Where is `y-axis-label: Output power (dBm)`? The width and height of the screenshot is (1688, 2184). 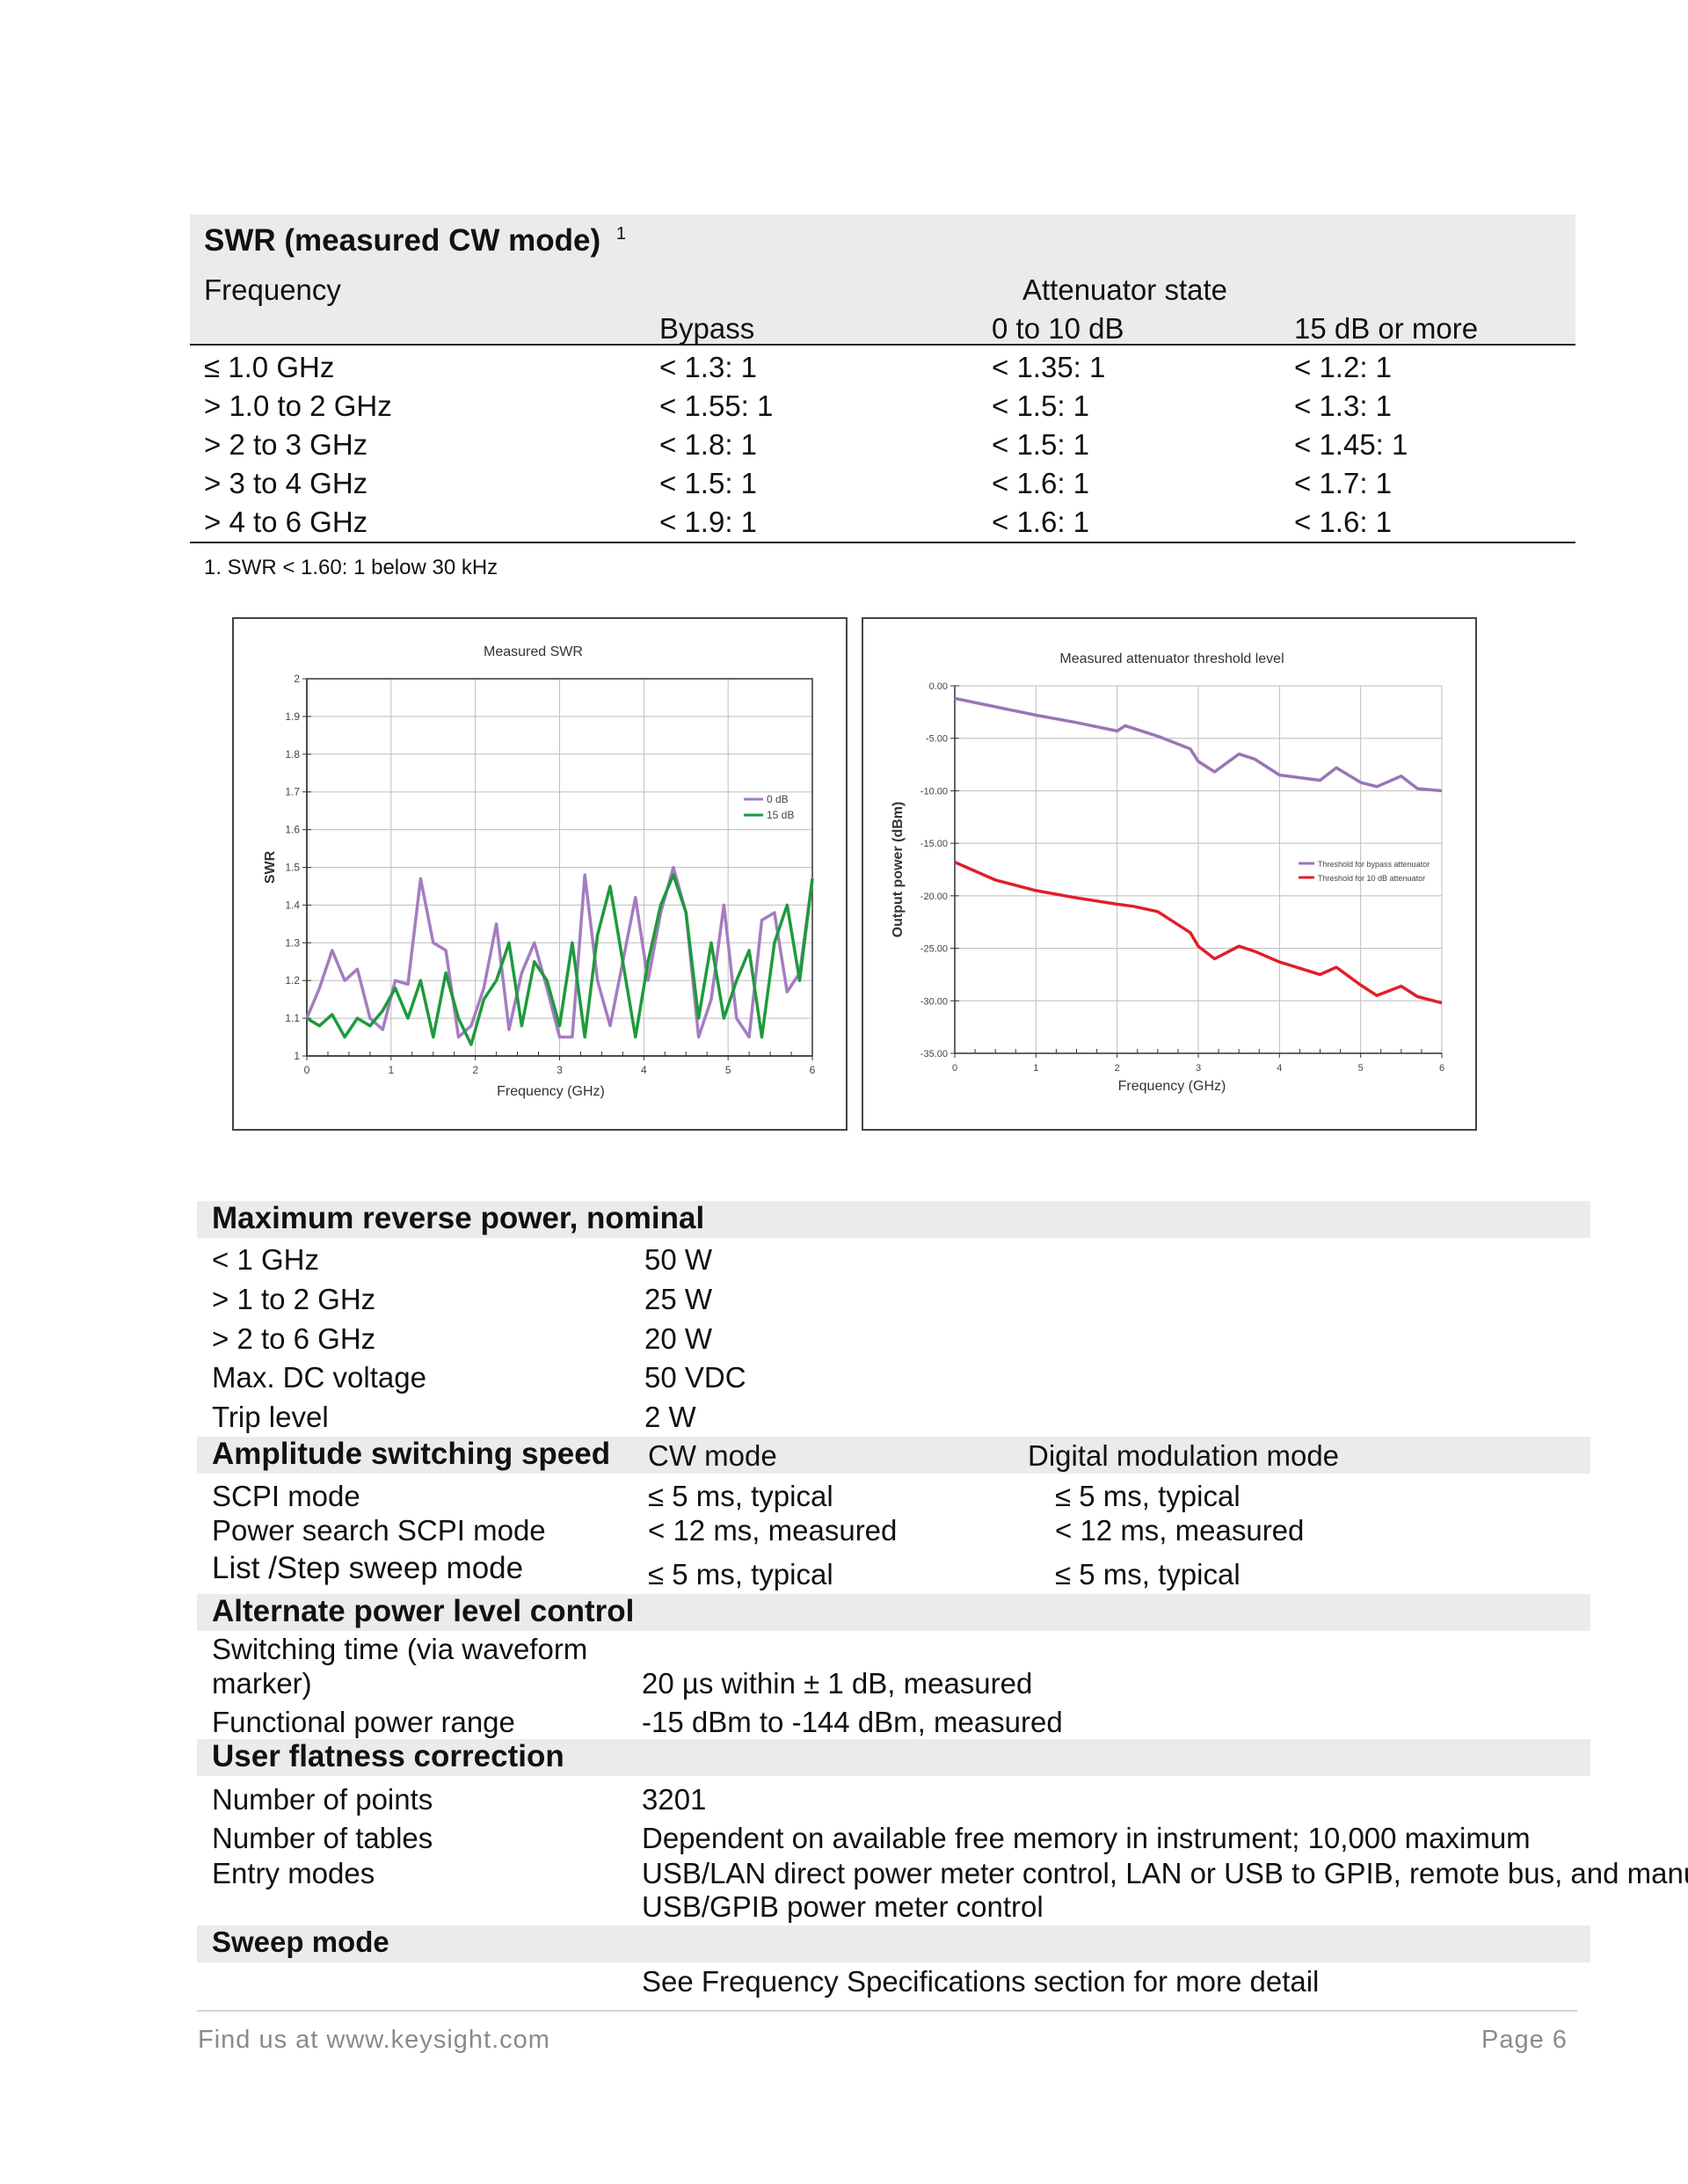 y-axis-label: Output power (dBm) is located at coordinates (898, 870).